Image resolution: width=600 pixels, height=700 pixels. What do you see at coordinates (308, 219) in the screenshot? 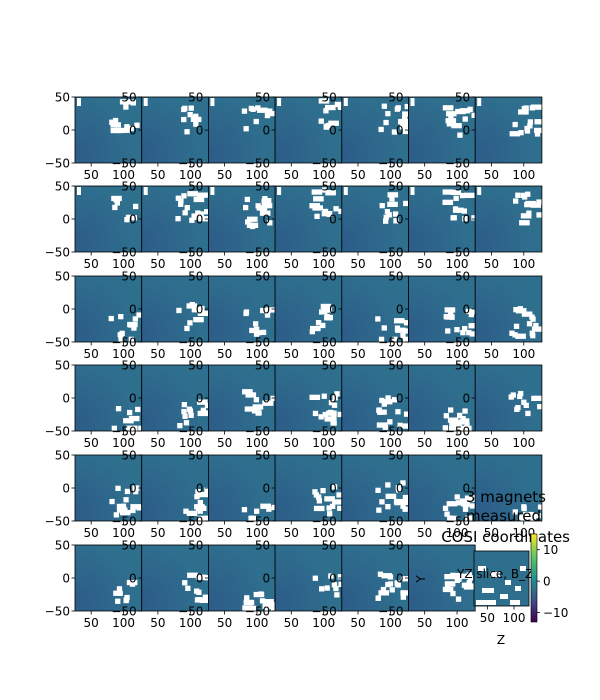
I see `heatmap-field` at bounding box center [308, 219].